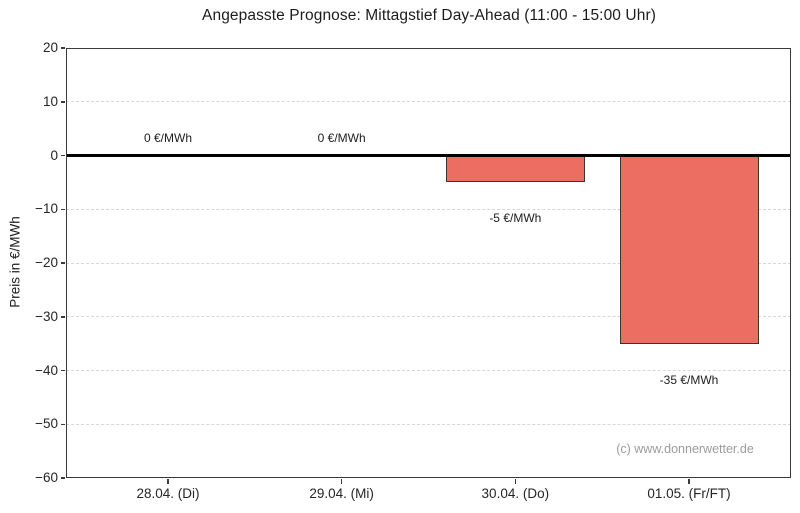  Describe the element at coordinates (428, 155) in the screenshot. I see `zero-line` at that location.